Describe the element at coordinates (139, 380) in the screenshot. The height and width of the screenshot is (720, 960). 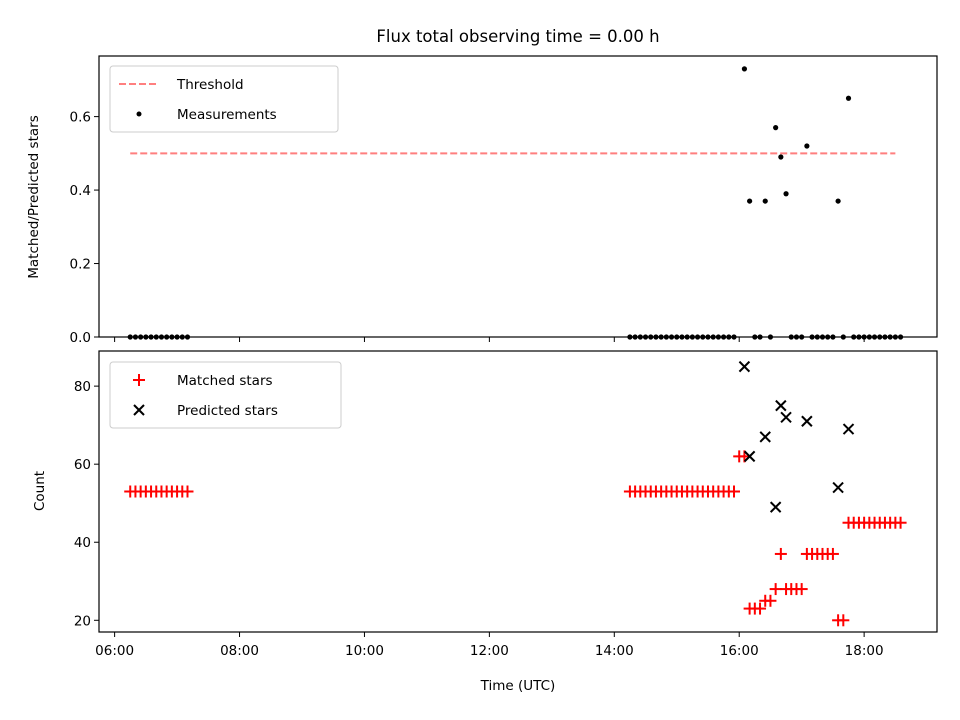
I see `legend-matched-swatch` at that location.